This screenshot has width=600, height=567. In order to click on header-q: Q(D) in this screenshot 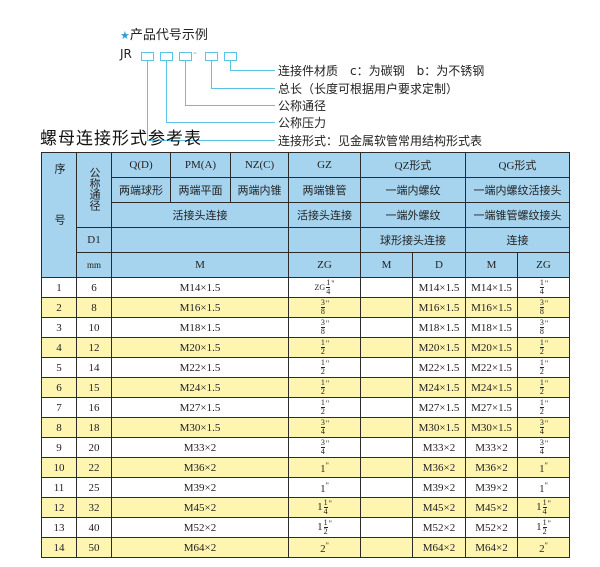, I will do `click(141, 165)`.